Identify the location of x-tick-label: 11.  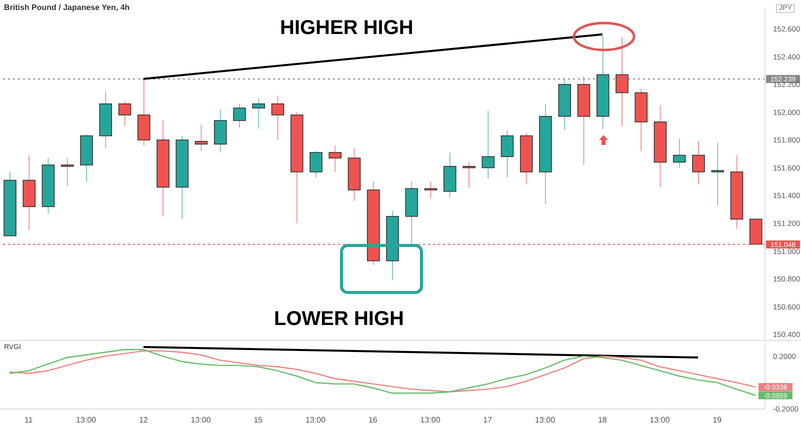
(29, 420).